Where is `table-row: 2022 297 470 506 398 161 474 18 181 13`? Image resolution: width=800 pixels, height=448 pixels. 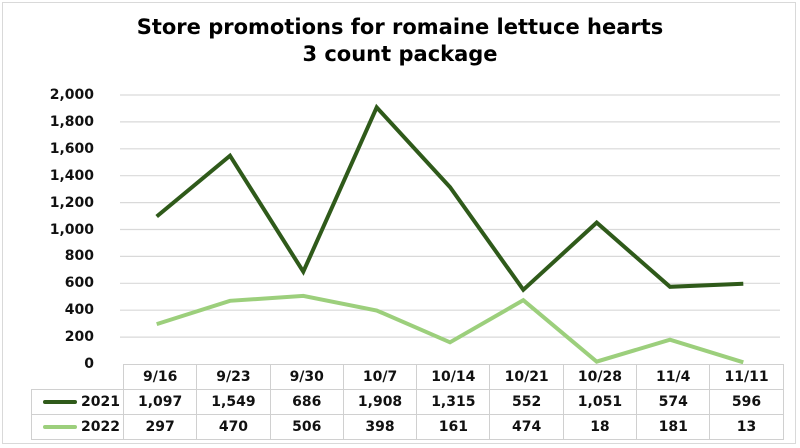
table-row: 2022 297 470 506 398 161 474 18 181 13 is located at coordinates (407, 427).